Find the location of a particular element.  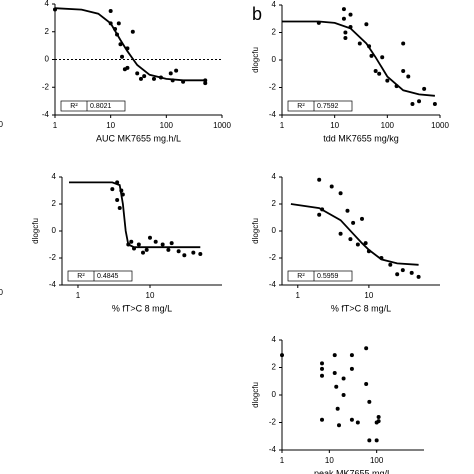

r2-box is located at coordinates (93, 106).